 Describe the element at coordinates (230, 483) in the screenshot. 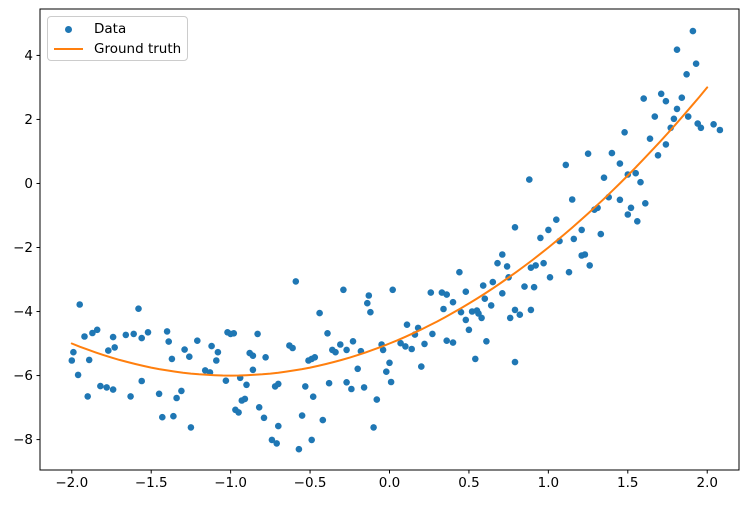

I see `x-tick-label: −1.0` at that location.